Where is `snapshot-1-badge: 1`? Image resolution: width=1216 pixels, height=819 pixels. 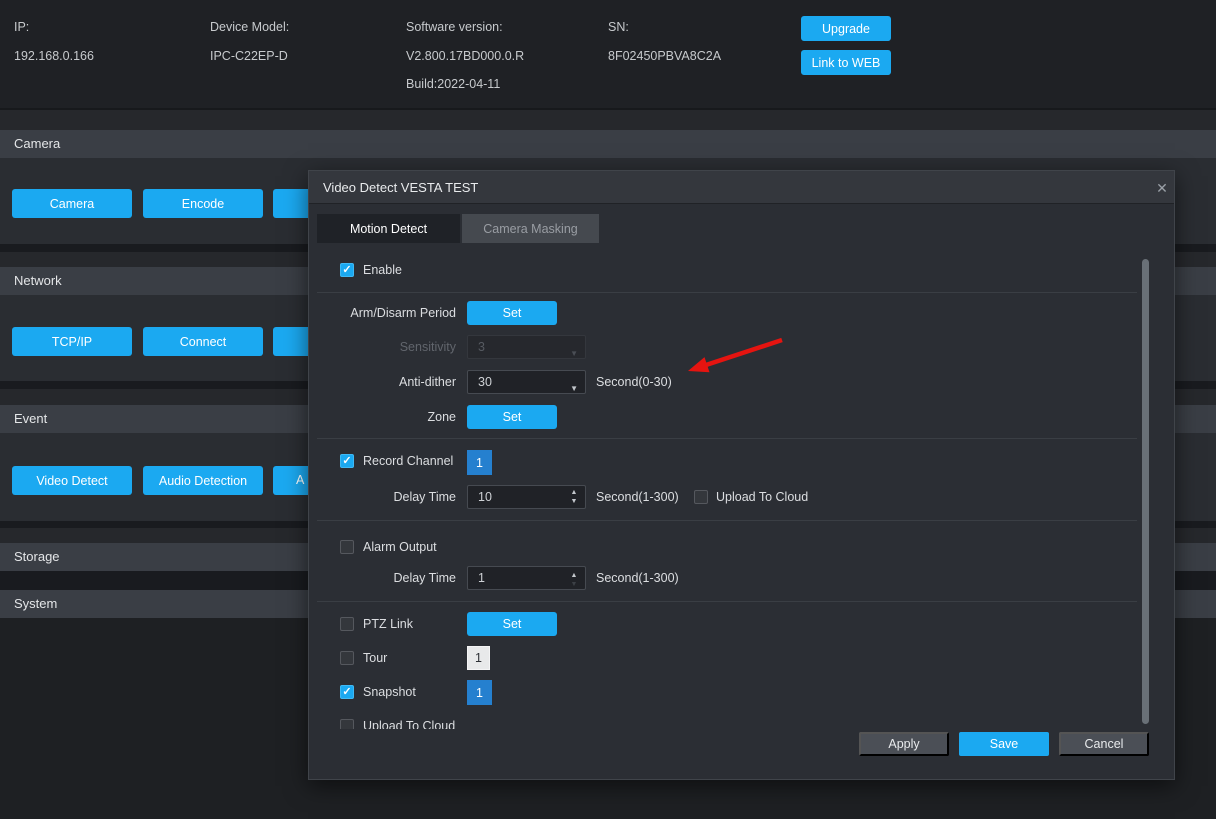
snapshot-1-badge: 1 is located at coordinates (479, 692).